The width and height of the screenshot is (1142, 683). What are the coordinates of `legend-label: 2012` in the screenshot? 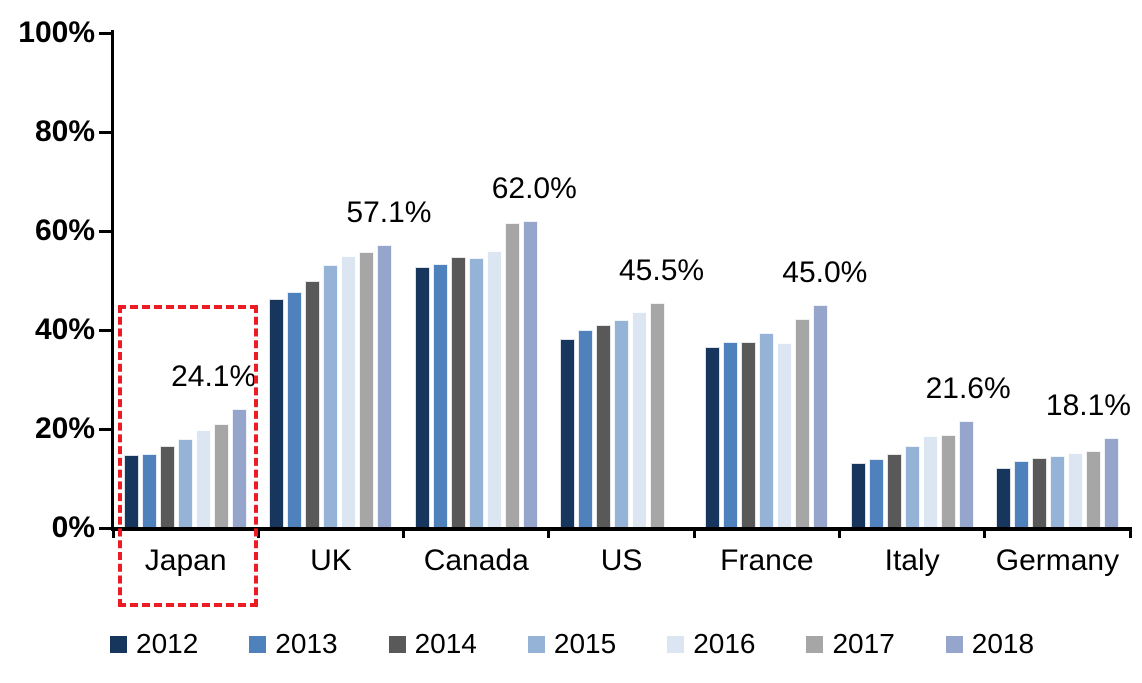 It's located at (167, 643).